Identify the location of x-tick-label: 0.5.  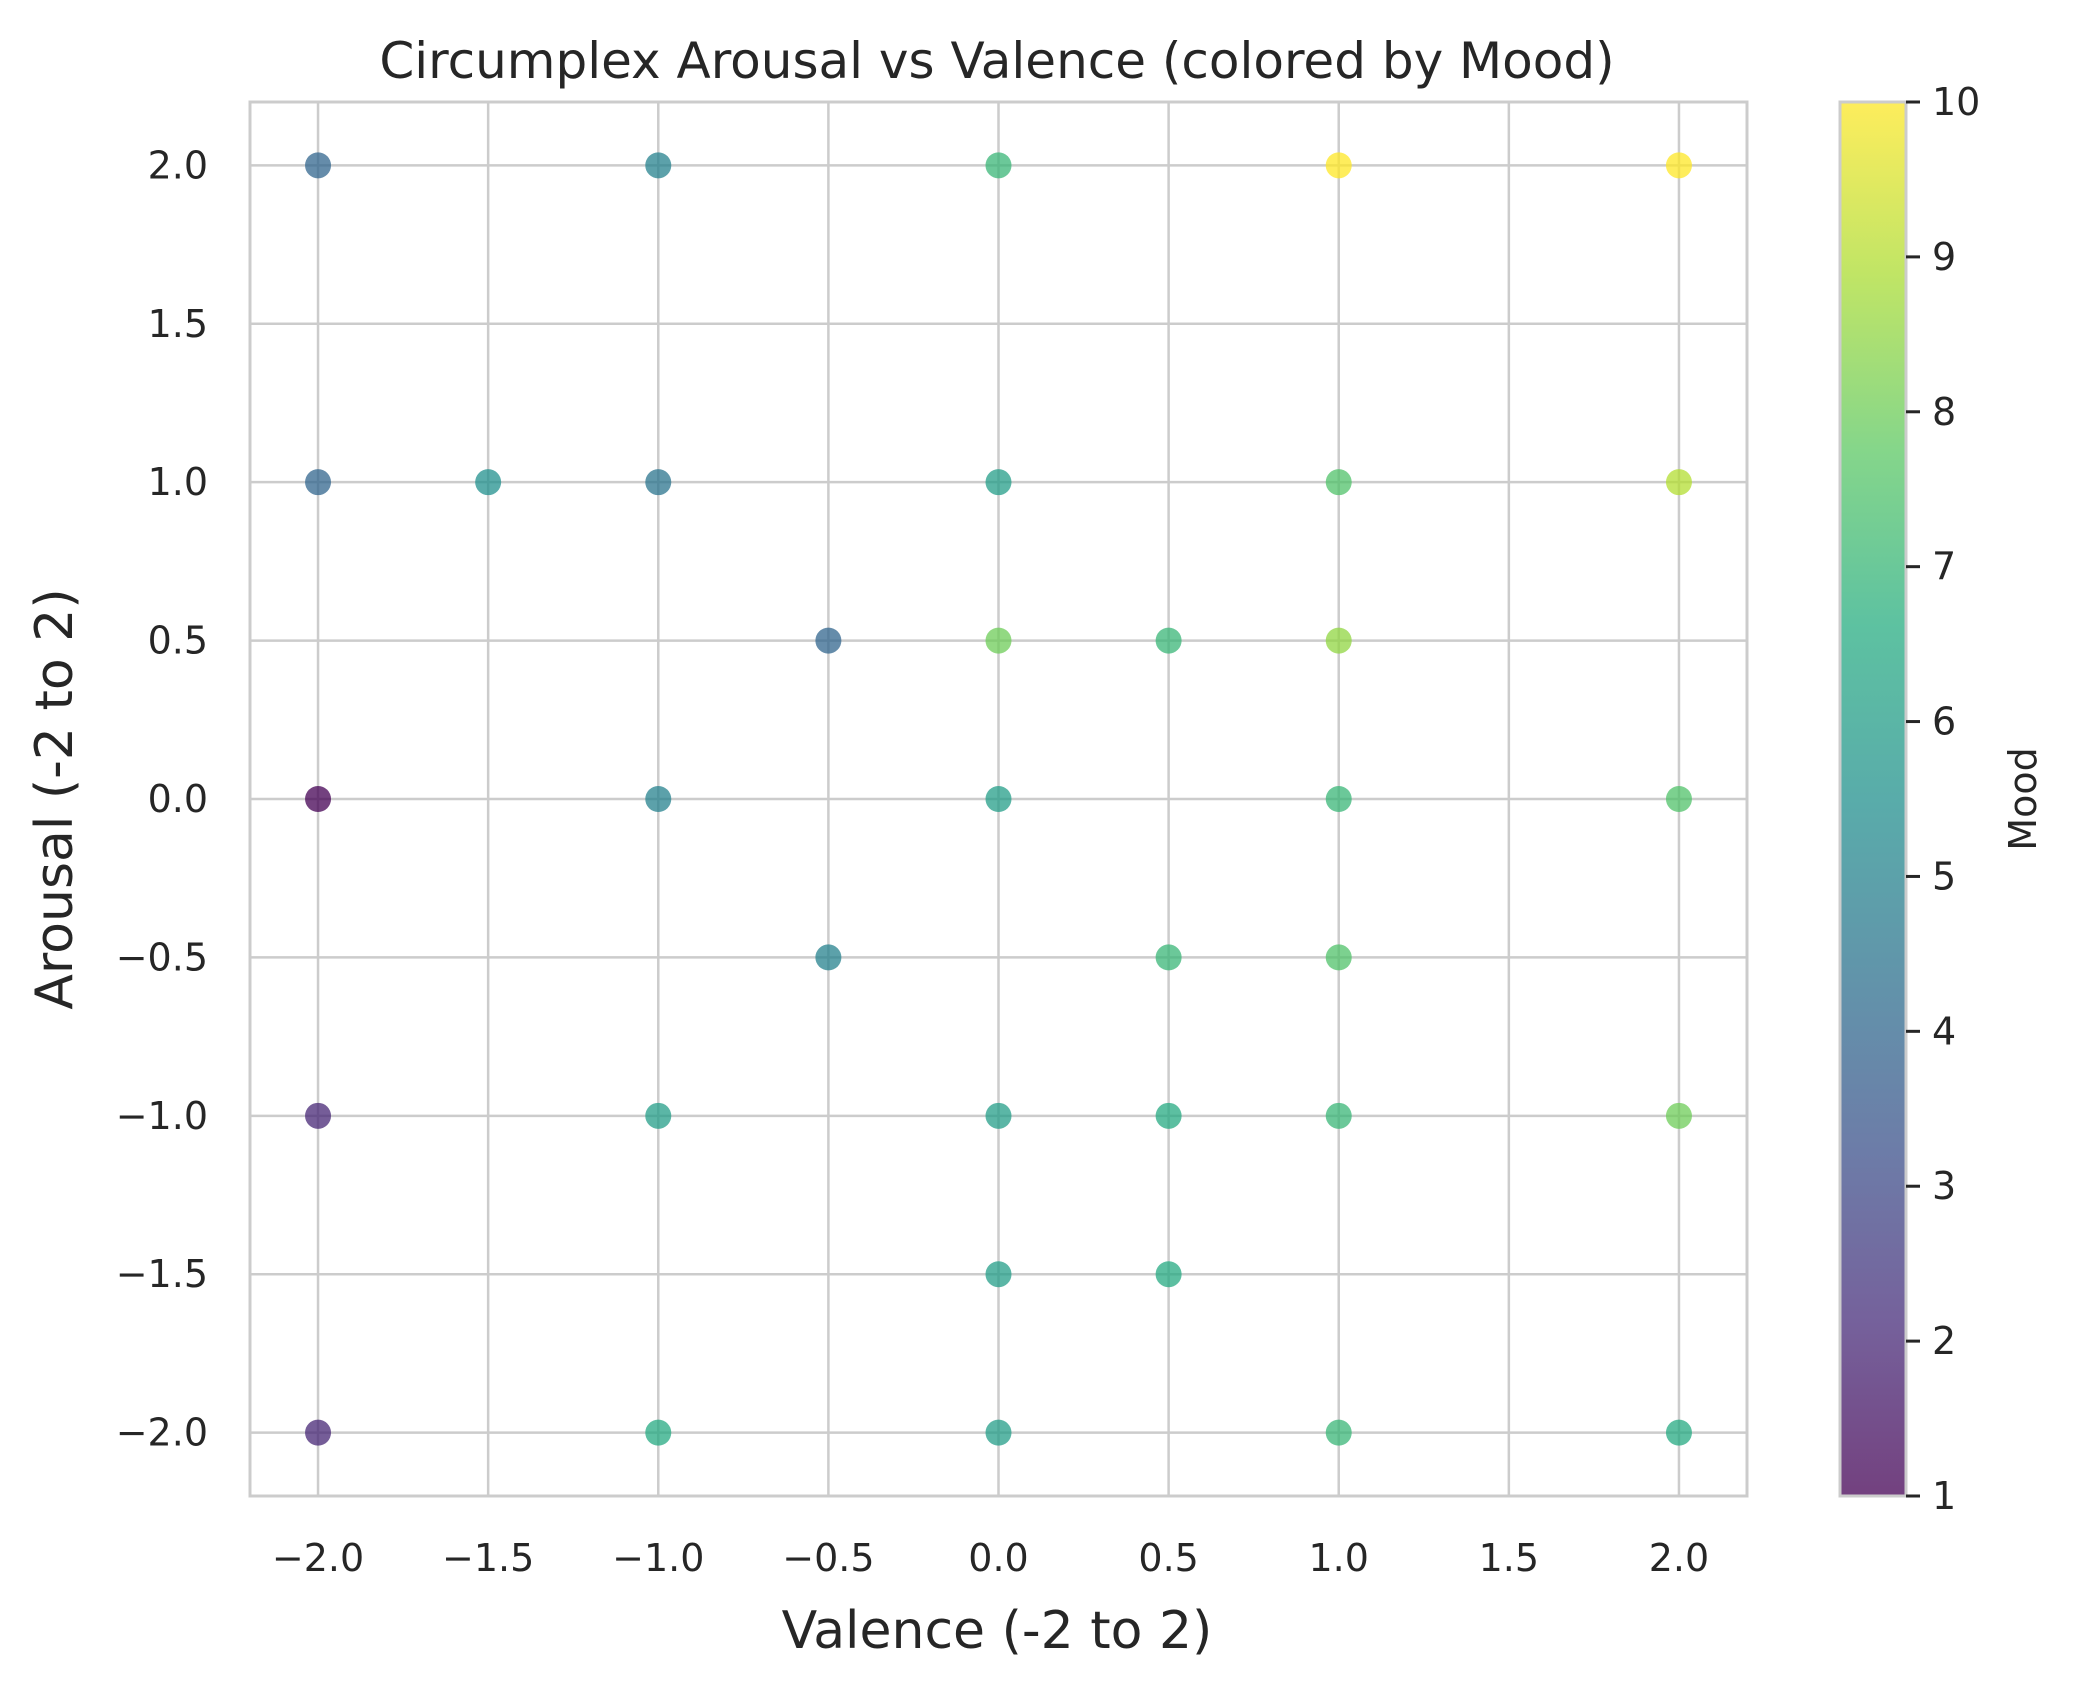
(1168, 1558).